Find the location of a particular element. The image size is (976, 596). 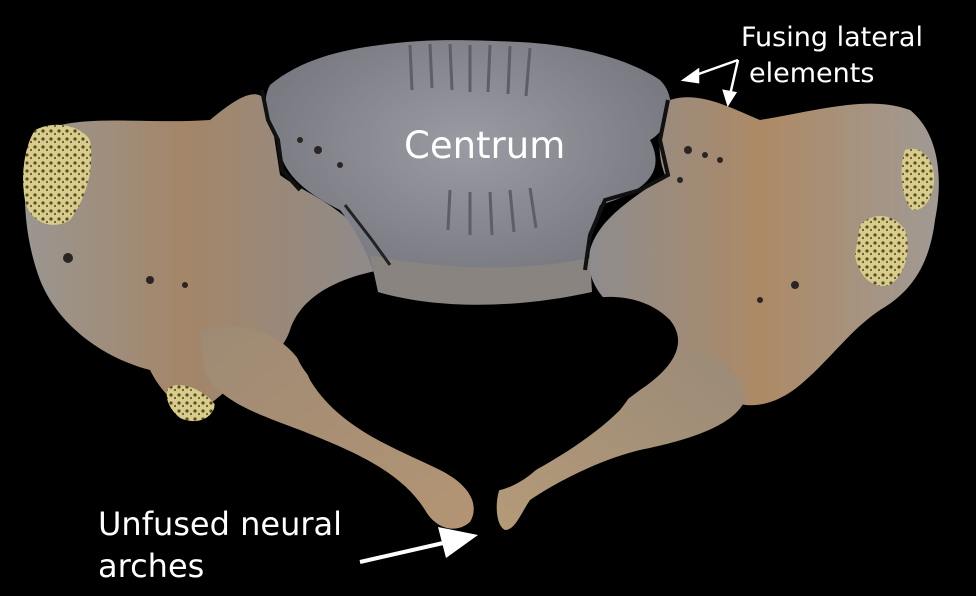

arrow-group-fusing is located at coordinates (710, 82).